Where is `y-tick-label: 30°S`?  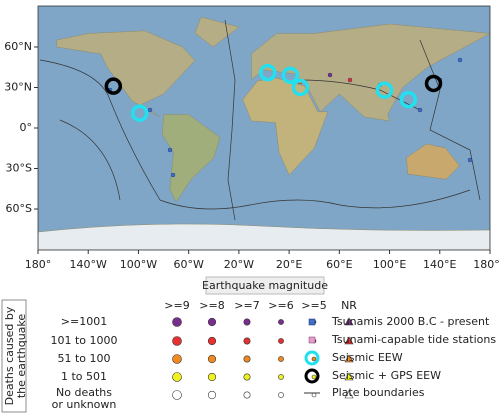
y-tick-label: 30°S is located at coordinates (19, 168).